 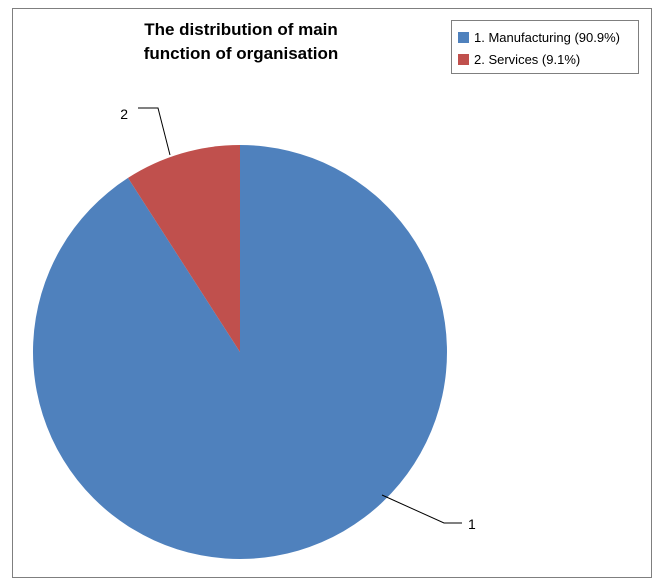 I want to click on legend-swatch-services, so click(x=463, y=59).